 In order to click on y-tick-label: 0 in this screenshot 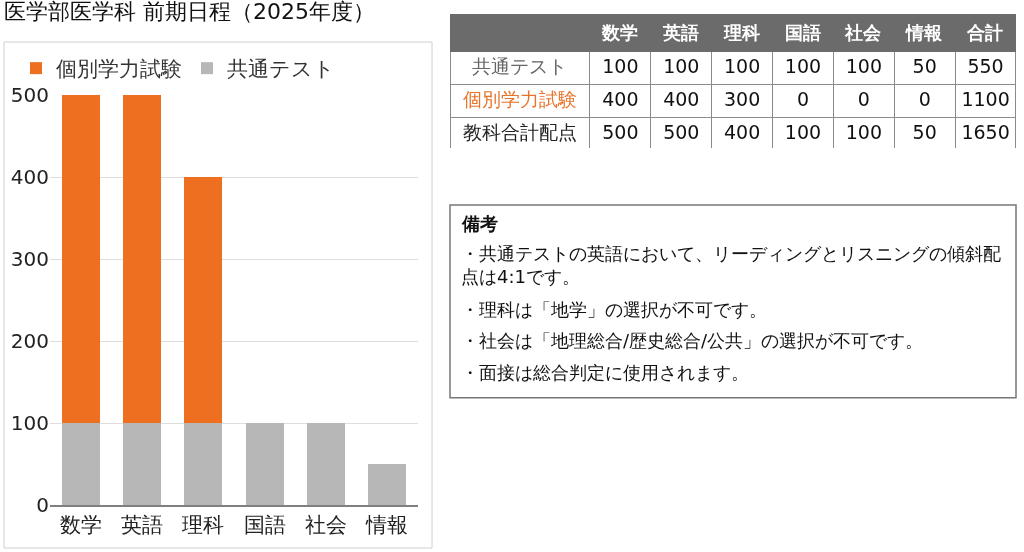, I will do `click(42, 505)`.